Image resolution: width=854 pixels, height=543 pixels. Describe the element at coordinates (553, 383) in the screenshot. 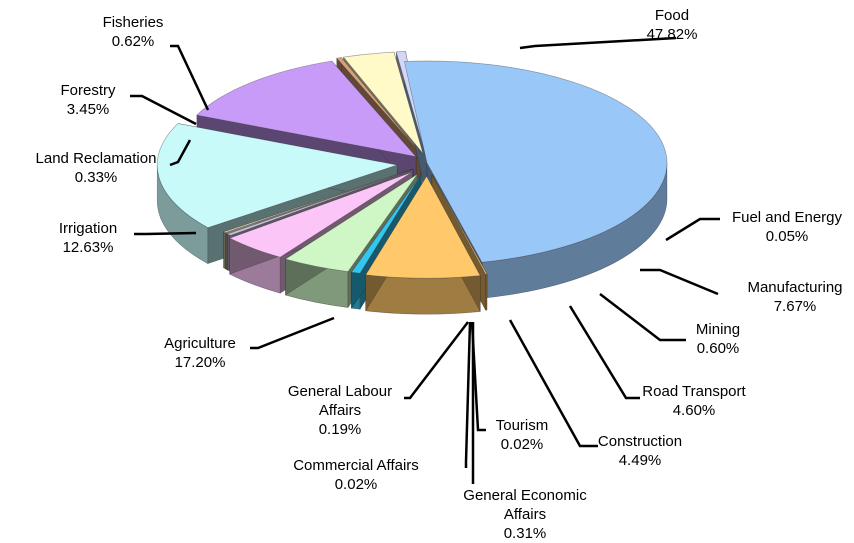

I see `leader-line-construction` at that location.